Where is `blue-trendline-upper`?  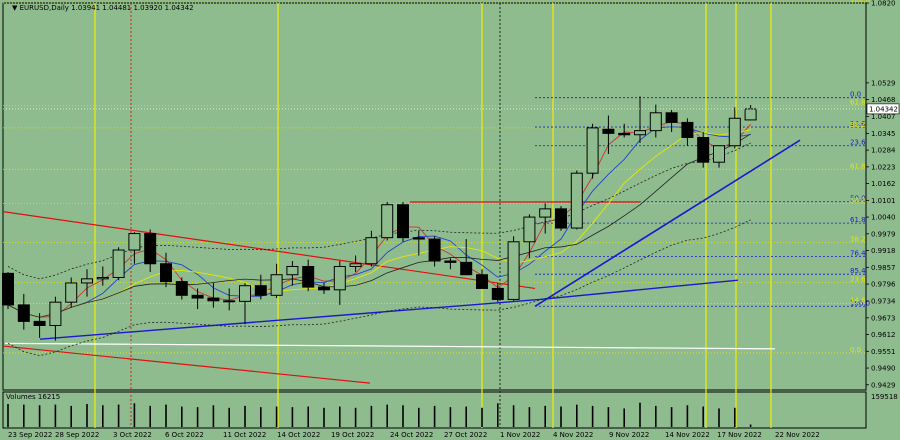
blue-trendline-upper is located at coordinates (667, 223).